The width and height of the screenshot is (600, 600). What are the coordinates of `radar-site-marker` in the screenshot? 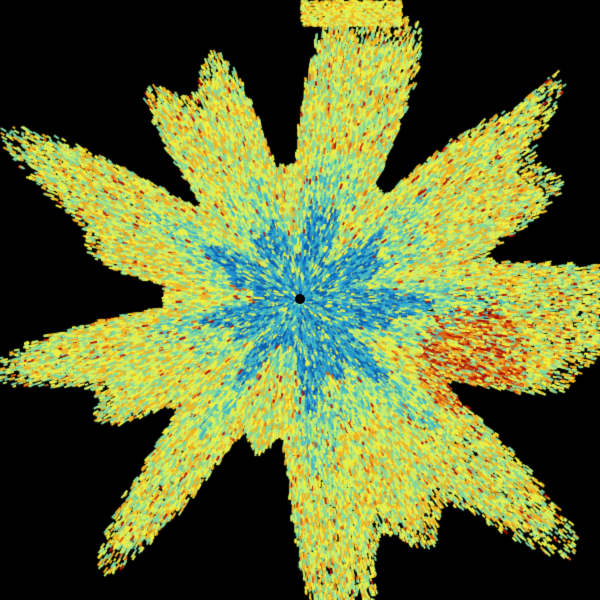 It's located at (300, 299).